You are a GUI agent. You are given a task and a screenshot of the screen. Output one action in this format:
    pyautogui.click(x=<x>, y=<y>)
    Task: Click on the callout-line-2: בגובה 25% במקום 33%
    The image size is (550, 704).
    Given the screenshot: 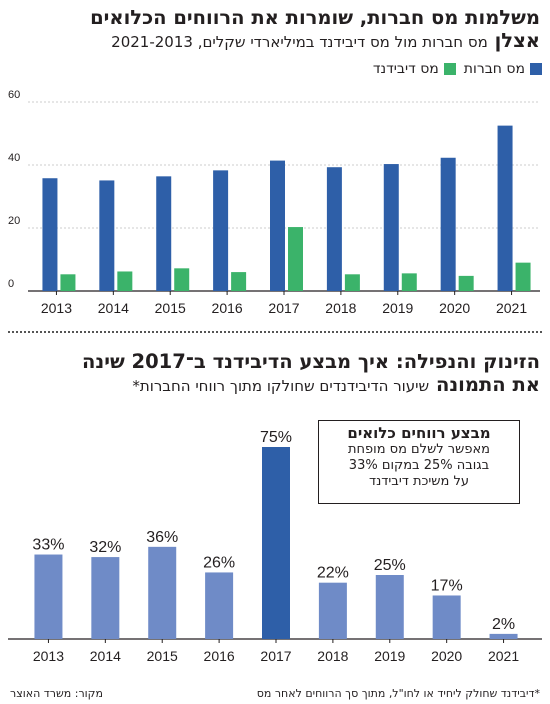 What is the action you would take?
    pyautogui.click(x=419, y=465)
    